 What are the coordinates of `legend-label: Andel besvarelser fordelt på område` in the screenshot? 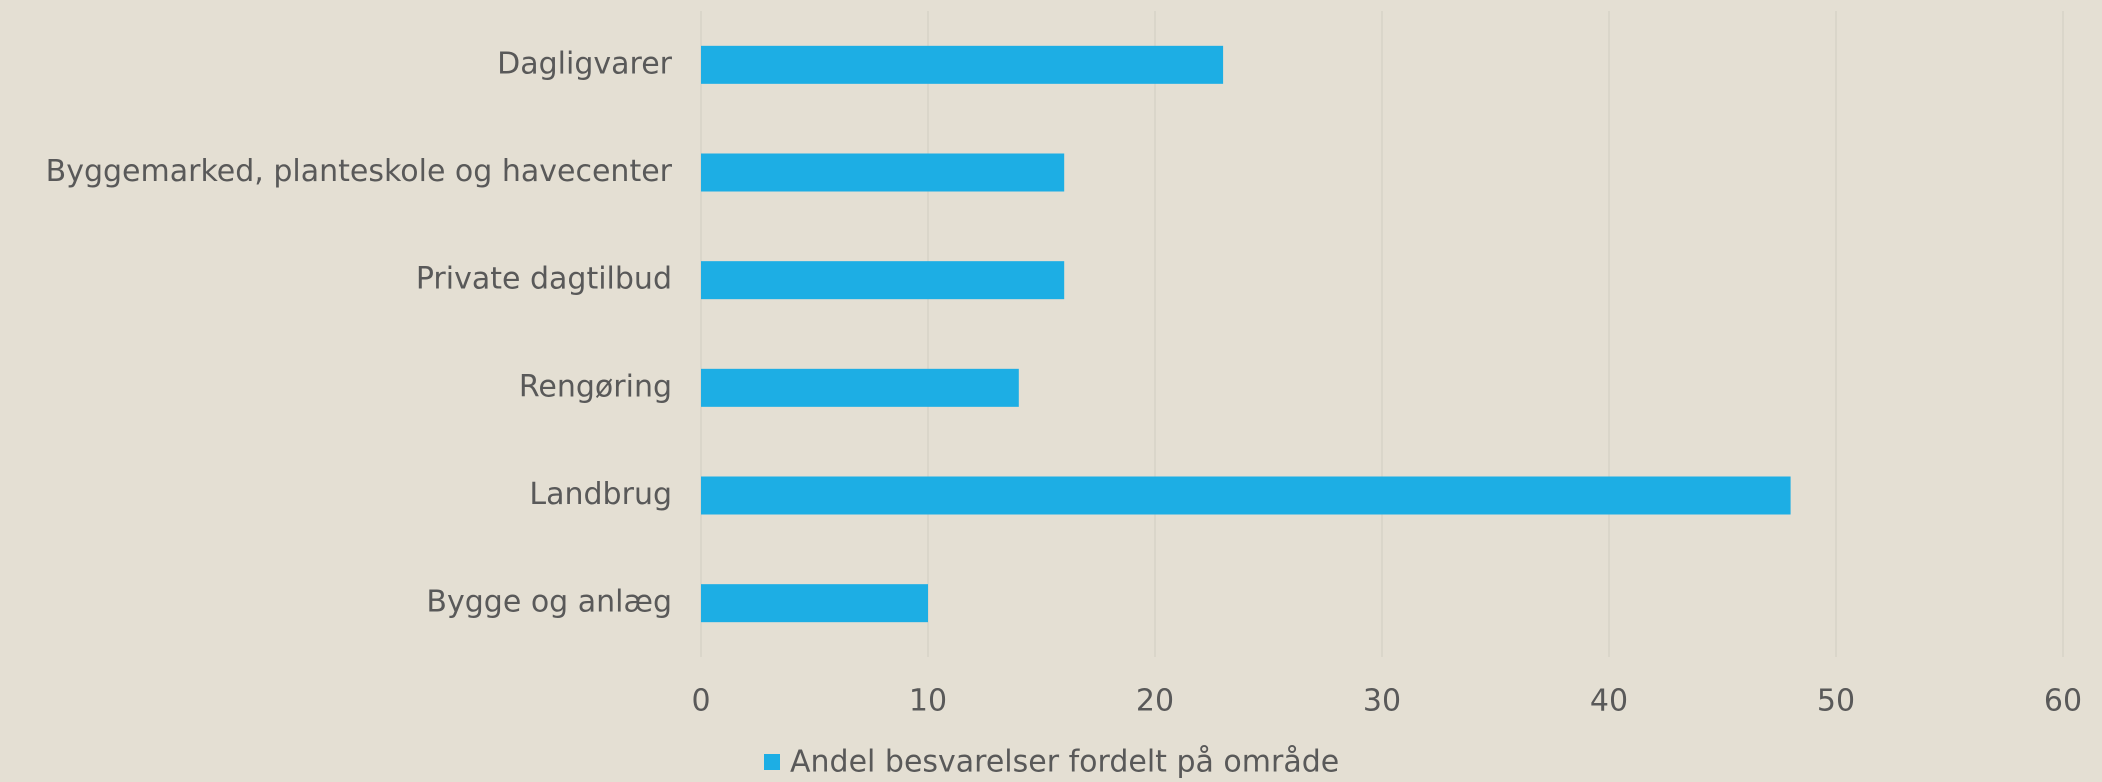 It's located at (1064, 762).